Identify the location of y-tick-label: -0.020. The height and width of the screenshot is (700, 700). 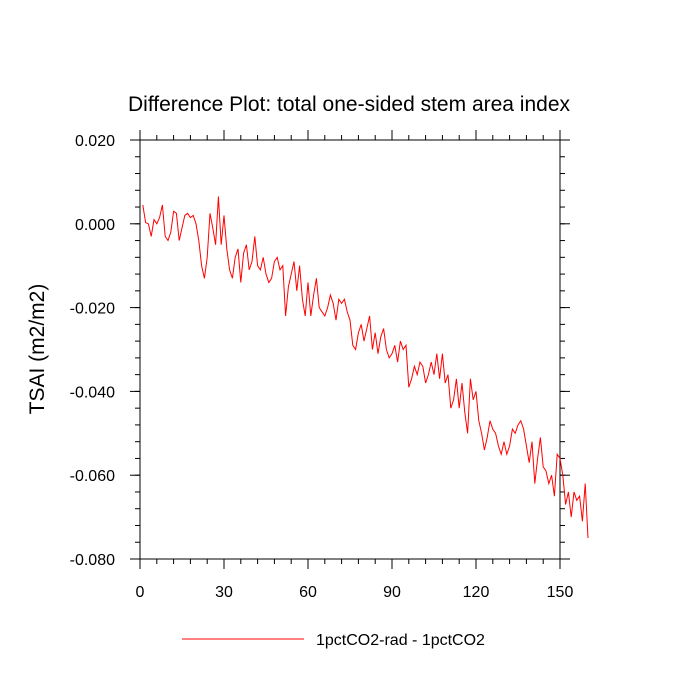
(92, 309).